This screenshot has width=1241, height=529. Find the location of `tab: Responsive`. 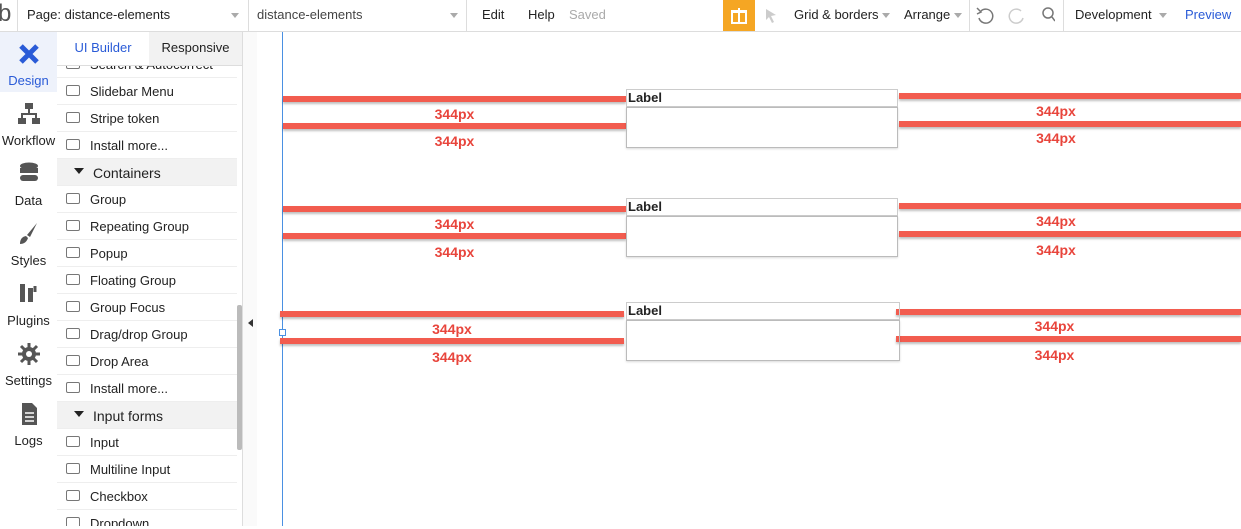

tab: Responsive is located at coordinates (195, 48).